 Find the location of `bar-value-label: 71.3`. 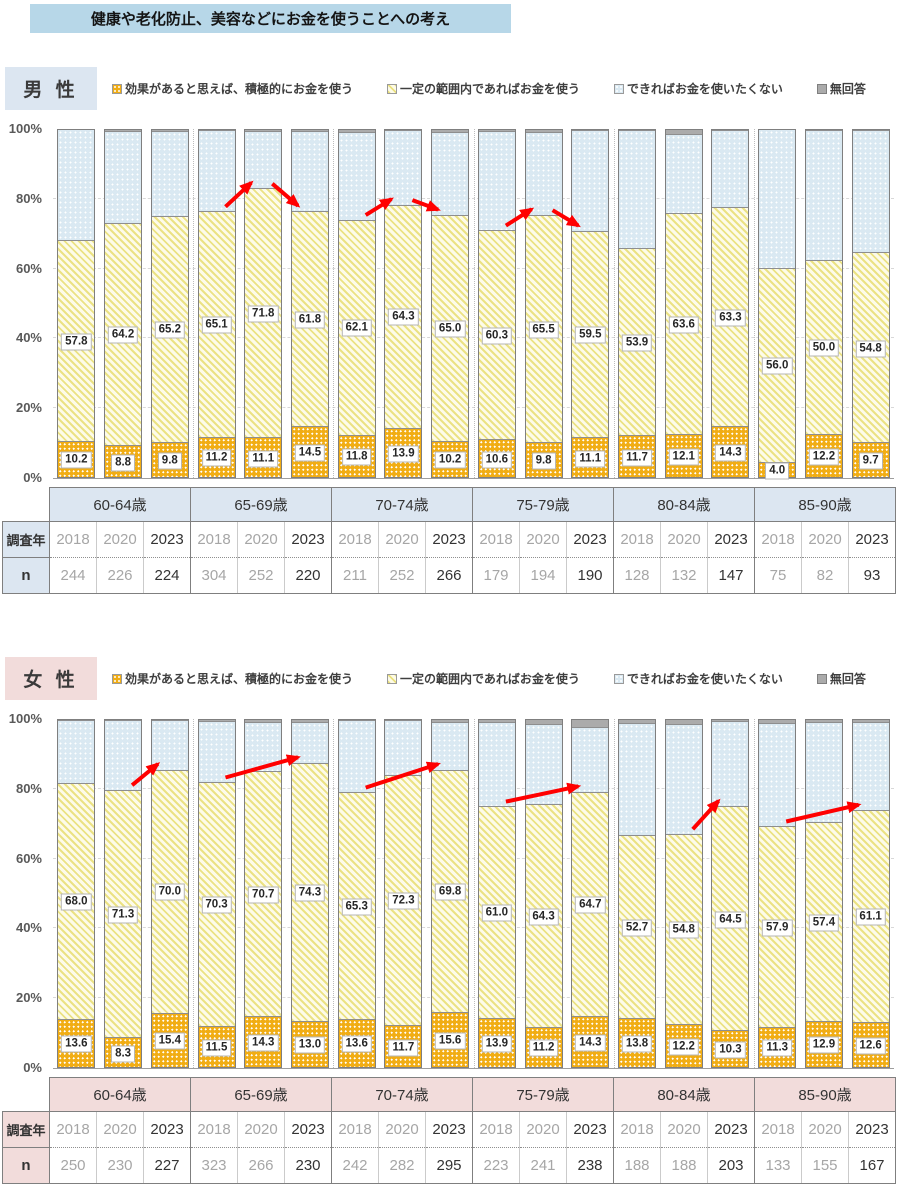

bar-value-label: 71.3 is located at coordinates (123, 915).